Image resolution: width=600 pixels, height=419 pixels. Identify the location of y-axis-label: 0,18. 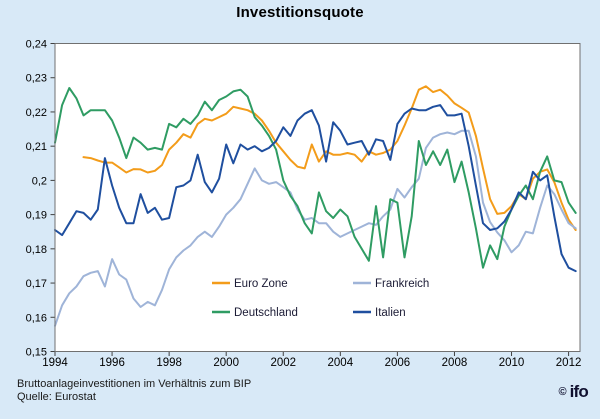
(36, 250).